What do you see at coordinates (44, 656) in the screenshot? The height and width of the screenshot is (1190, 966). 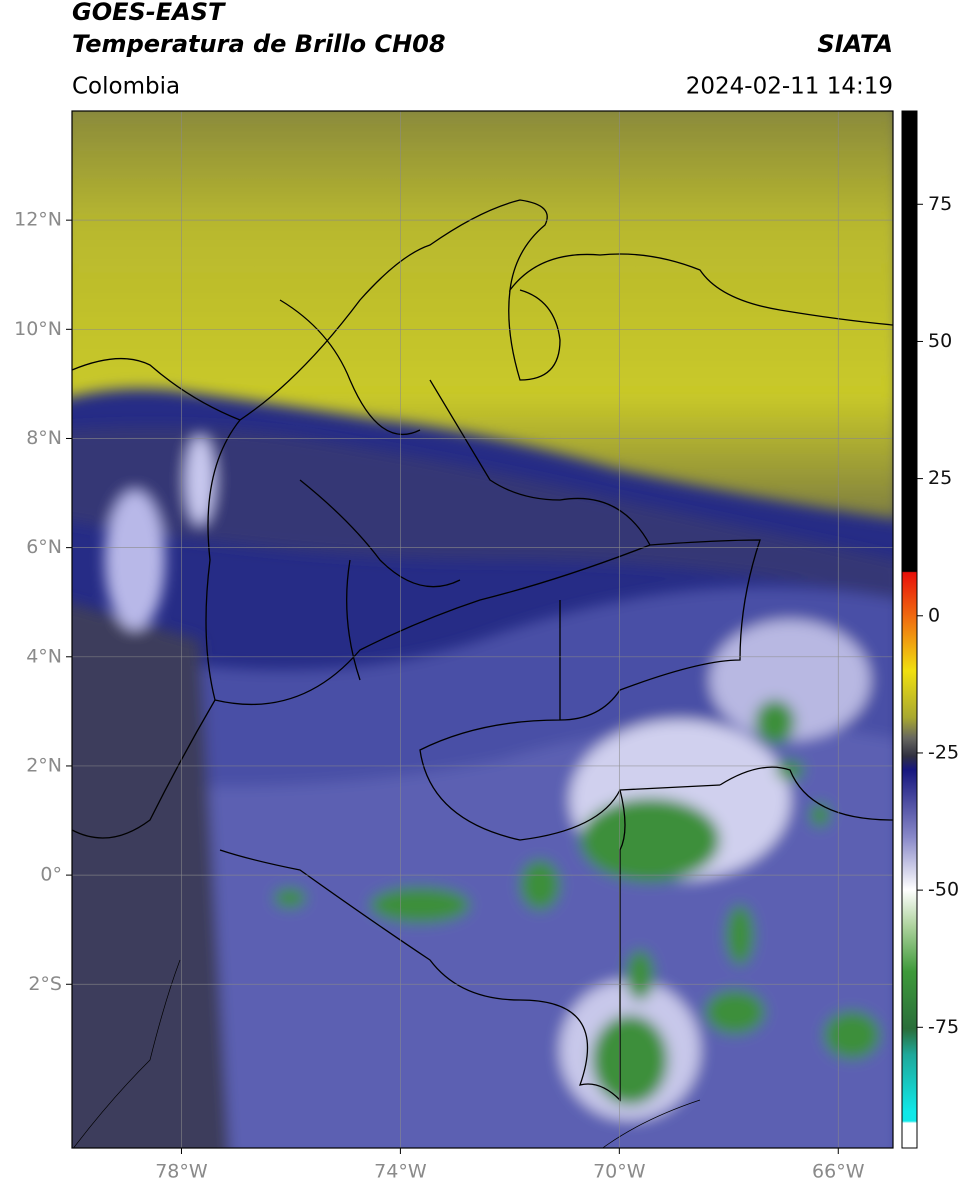 I see `y-tick-label: 4°N` at bounding box center [44, 656].